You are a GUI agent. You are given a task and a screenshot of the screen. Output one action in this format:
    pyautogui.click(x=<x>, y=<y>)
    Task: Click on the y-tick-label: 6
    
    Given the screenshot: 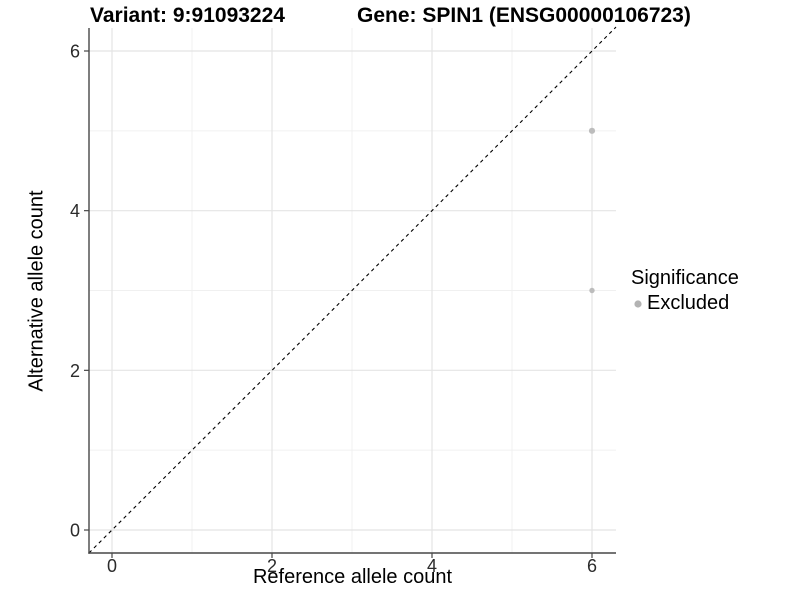 What is the action you would take?
    pyautogui.click(x=75, y=52)
    